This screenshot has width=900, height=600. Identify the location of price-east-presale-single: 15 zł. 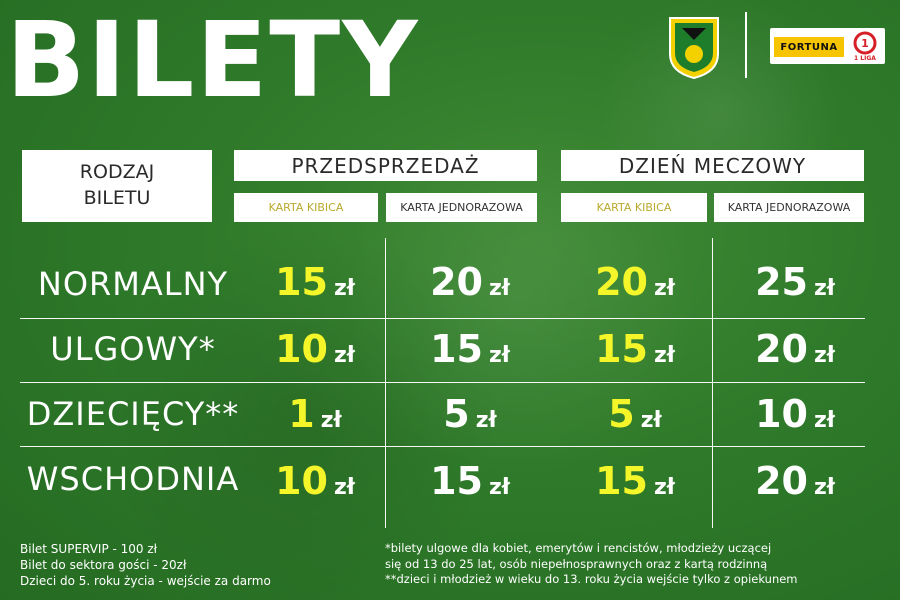
(470, 481).